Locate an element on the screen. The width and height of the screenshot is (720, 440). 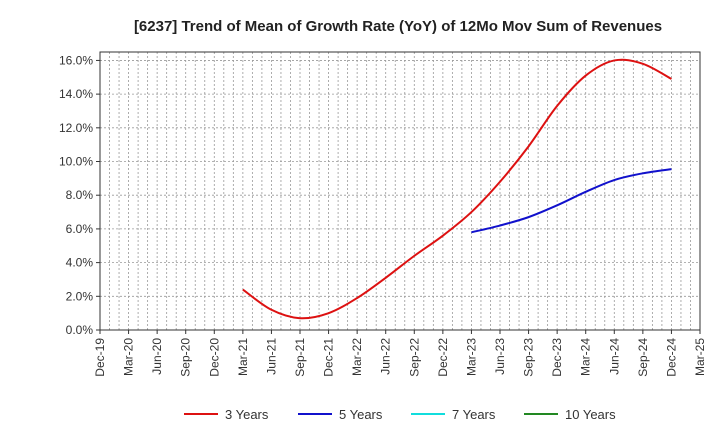
x-tick-label: Dec-24 is located at coordinates (671, 357).